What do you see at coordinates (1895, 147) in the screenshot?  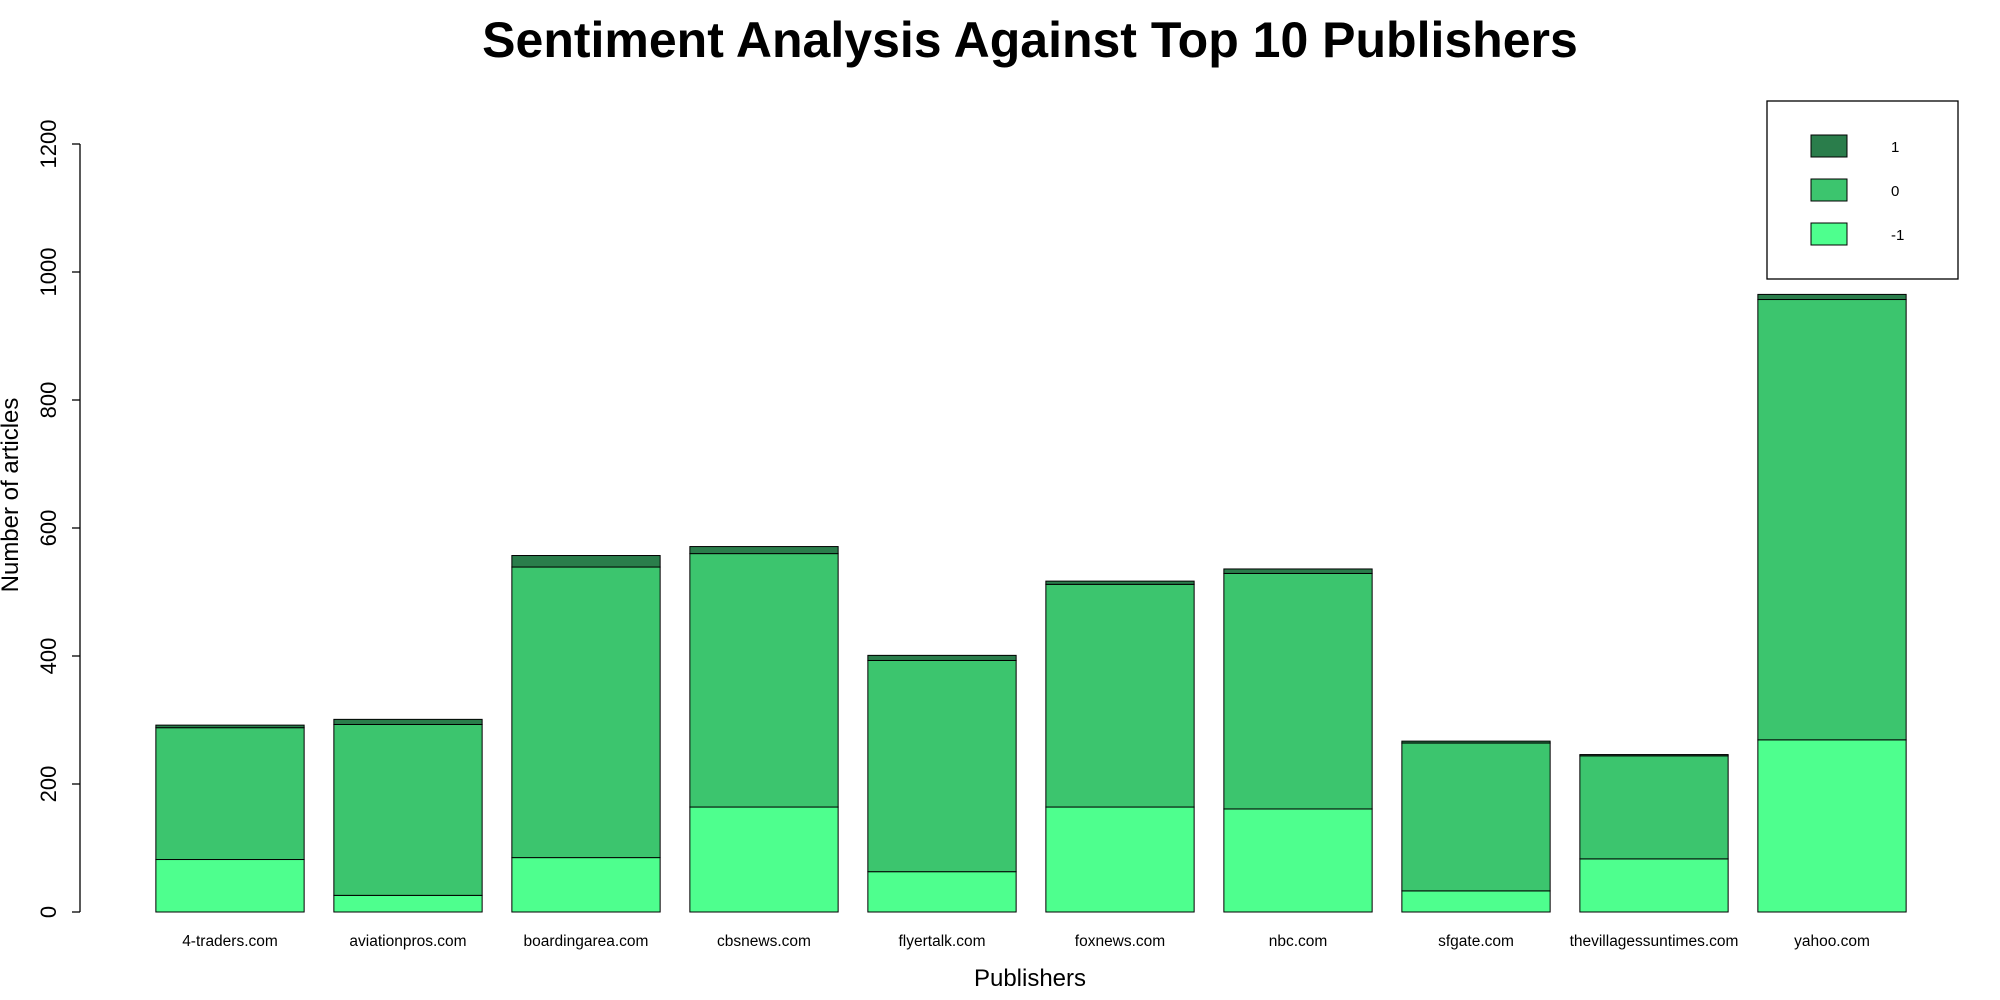 I see `legend-label: 1` at bounding box center [1895, 147].